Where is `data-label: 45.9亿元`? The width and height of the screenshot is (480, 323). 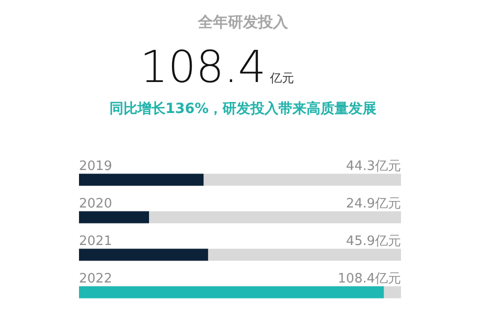 data-label: 45.9亿元 is located at coordinates (373, 241).